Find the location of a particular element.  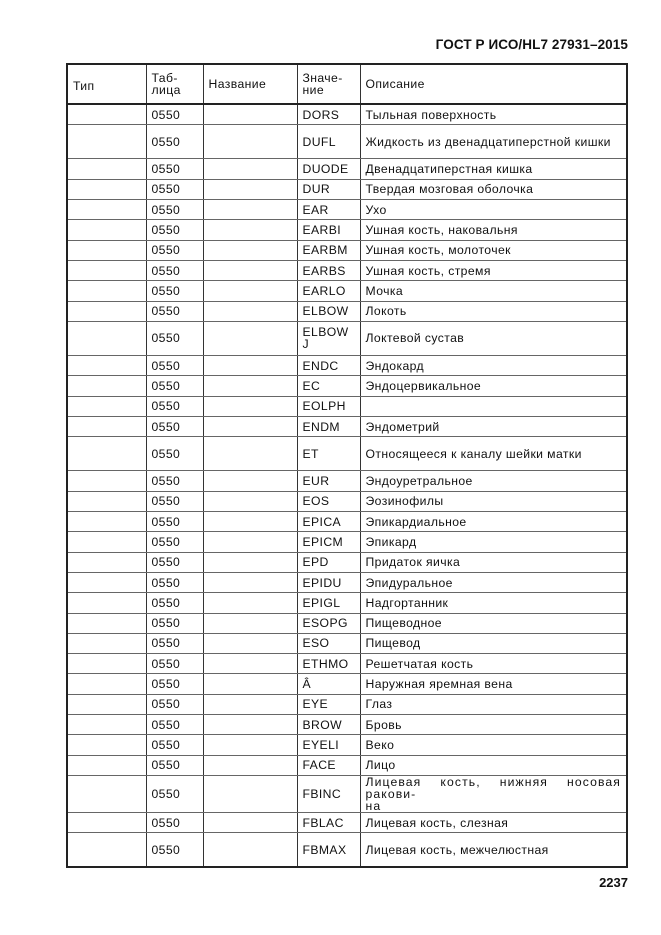

standard-header: ГОСТ Р ИСО/HL7 27931–2015 is located at coordinates (531, 44).